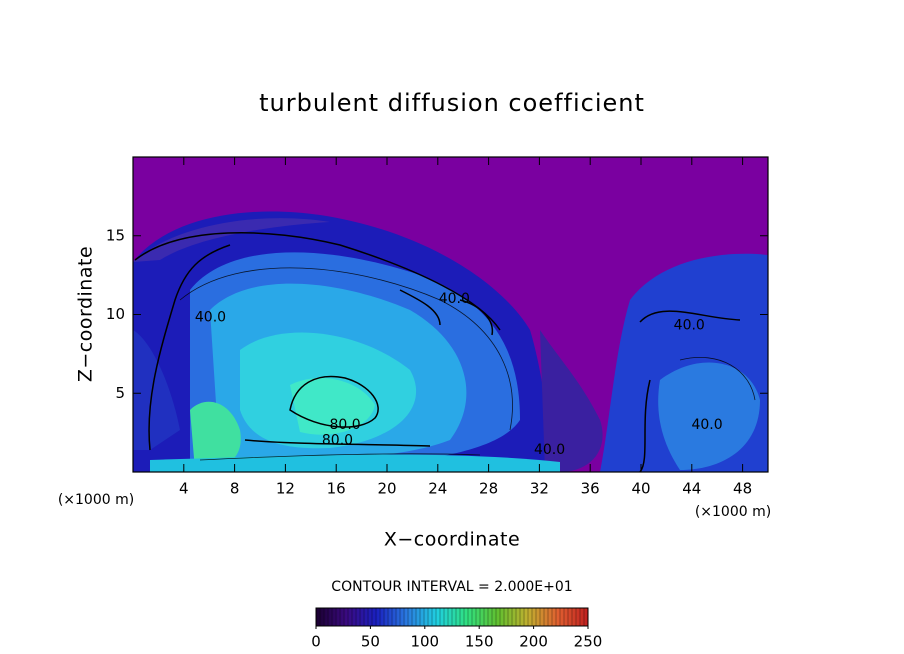 The image size is (904, 654). I want to click on colorbar-tick-label: 200, so click(533, 642).